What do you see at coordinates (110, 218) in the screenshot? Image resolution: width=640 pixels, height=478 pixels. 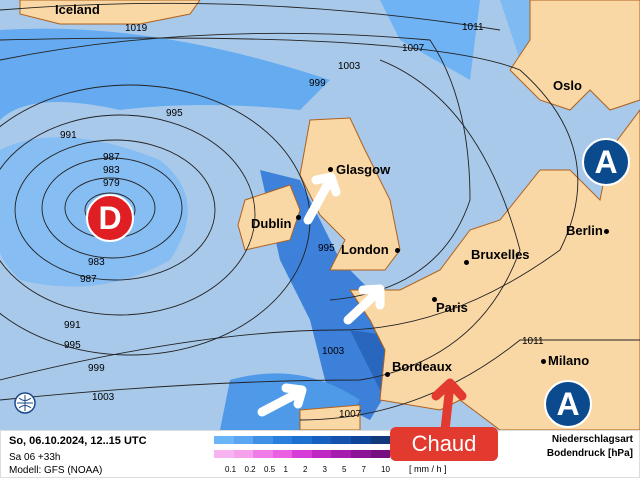 I see `low-pressure-center: D` at bounding box center [110, 218].